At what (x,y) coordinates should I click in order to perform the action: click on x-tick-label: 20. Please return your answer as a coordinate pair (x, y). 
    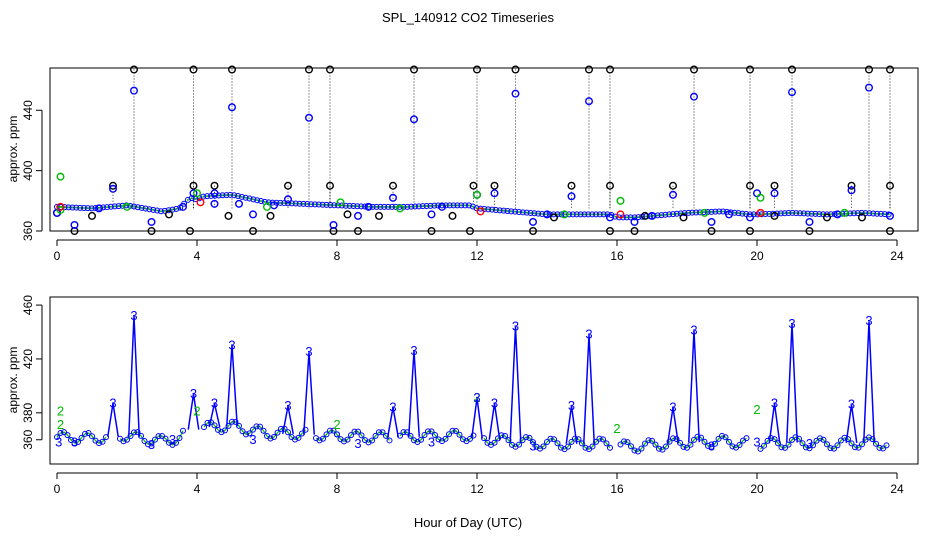
    Looking at the image, I should click on (757, 489).